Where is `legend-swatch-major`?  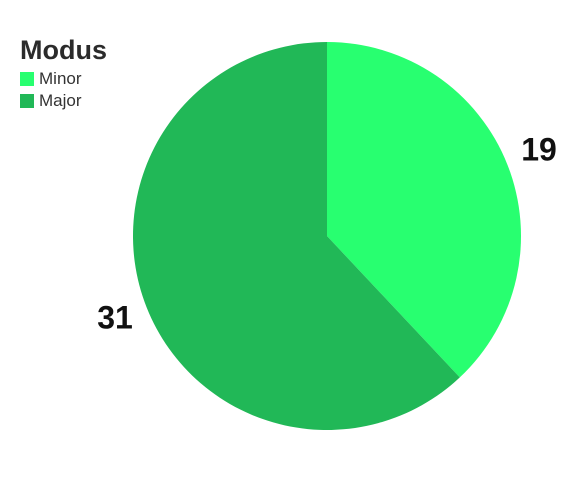 legend-swatch-major is located at coordinates (27, 101).